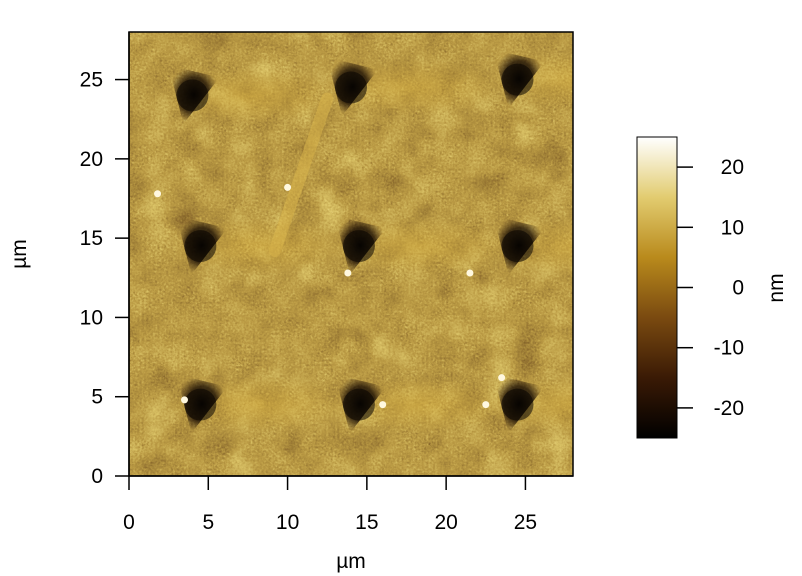 This screenshot has width=802, height=576. Describe the element at coordinates (710, 288) in the screenshot. I see `colorbar-axis: 20 10 0 -10 -20` at that location.